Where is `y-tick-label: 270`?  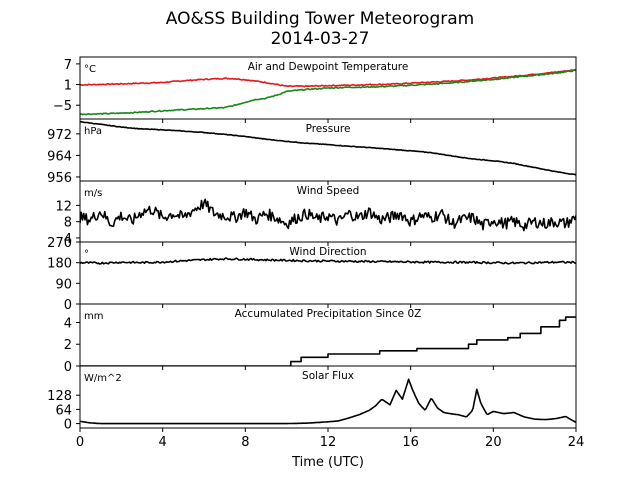 y-tick-label: 270 is located at coordinates (59, 243).